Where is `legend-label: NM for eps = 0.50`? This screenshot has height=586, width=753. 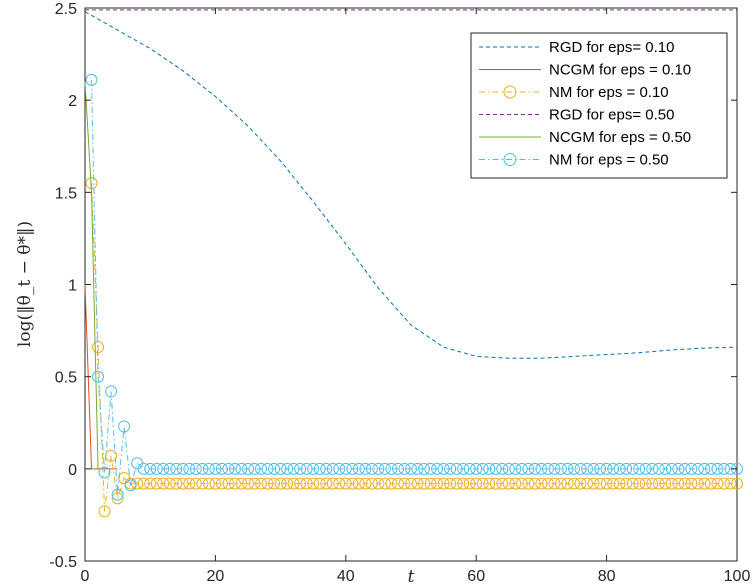
legend-label: NM for eps = 0.50 is located at coordinates (609, 160).